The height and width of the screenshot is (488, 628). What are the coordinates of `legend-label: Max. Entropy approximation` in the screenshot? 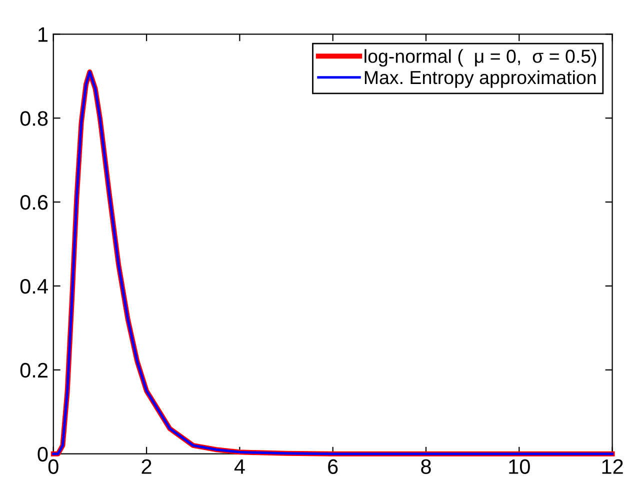 It's located at (480, 79).